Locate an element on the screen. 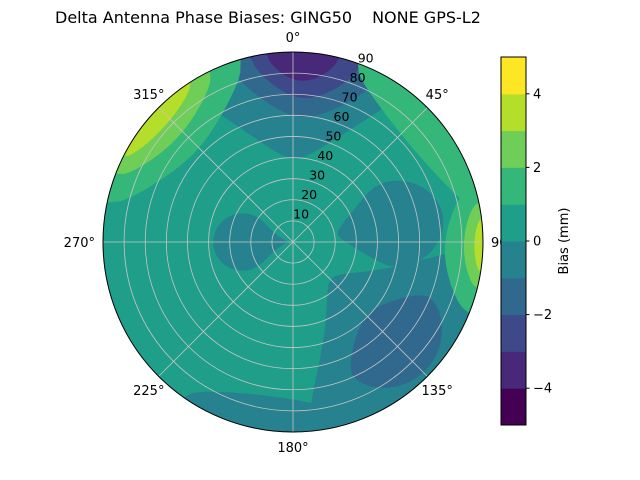  colorbar-tick-label: −2 is located at coordinates (542, 315).